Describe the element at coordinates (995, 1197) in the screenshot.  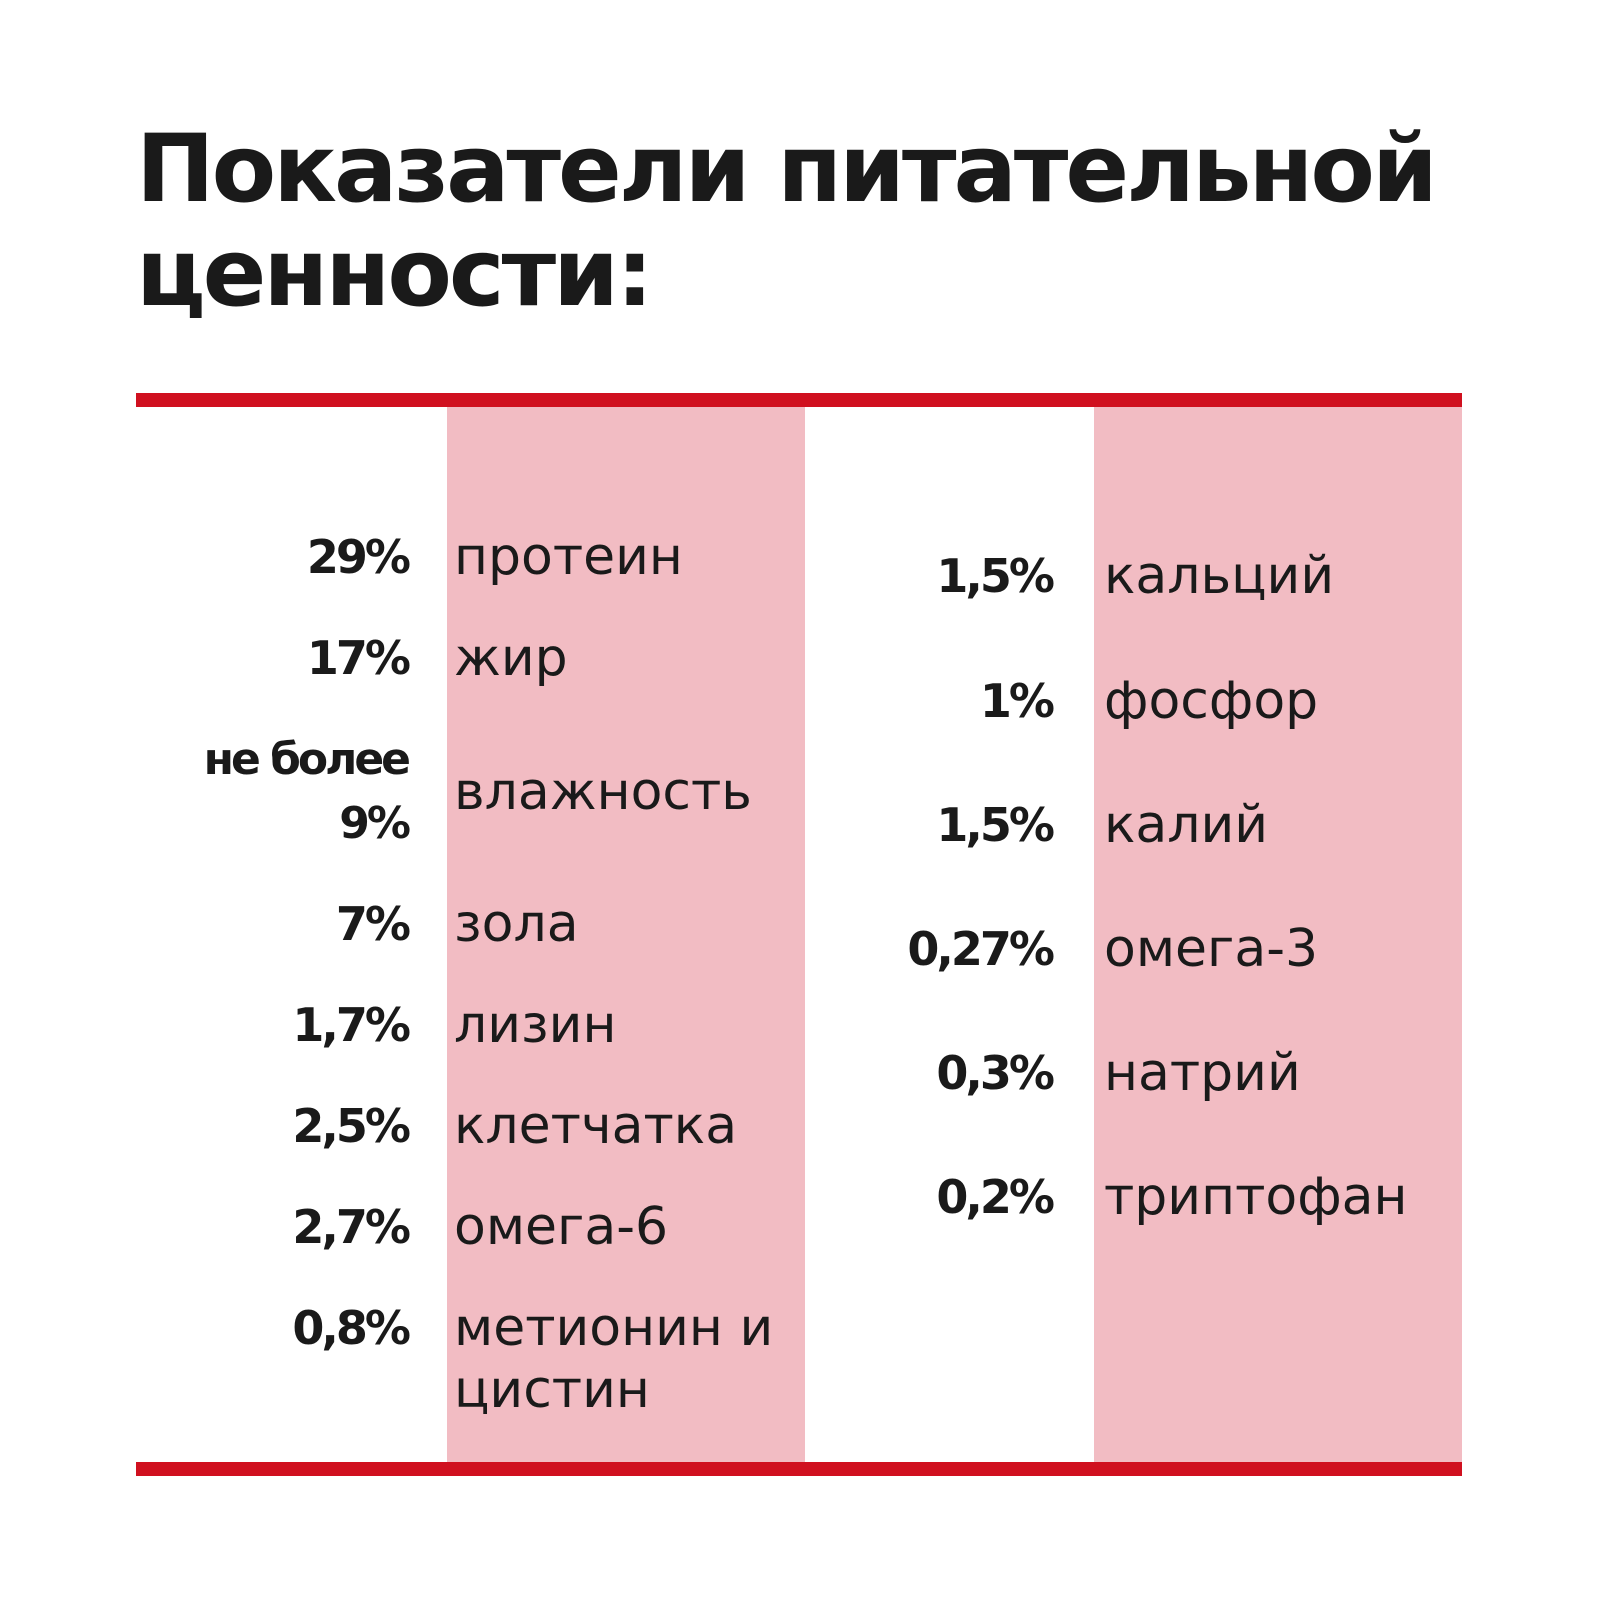
I see `nutrient-value: 0,2%` at that location.